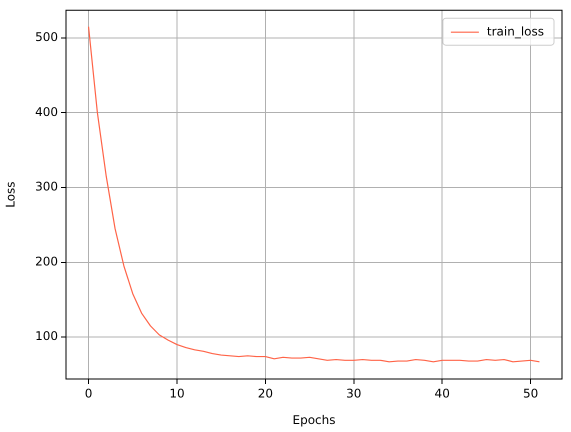  What do you see at coordinates (46, 187) in the screenshot?
I see `y-tick-label: 300` at bounding box center [46, 187].